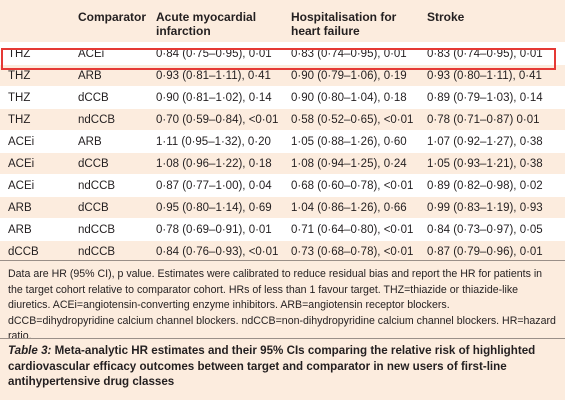 Image resolution: width=565 pixels, height=400 pixels. Describe the element at coordinates (352, 251) in the screenshot. I see `cell-heart-failure: 0·73 (0·68–0·78), <0·01` at that location.